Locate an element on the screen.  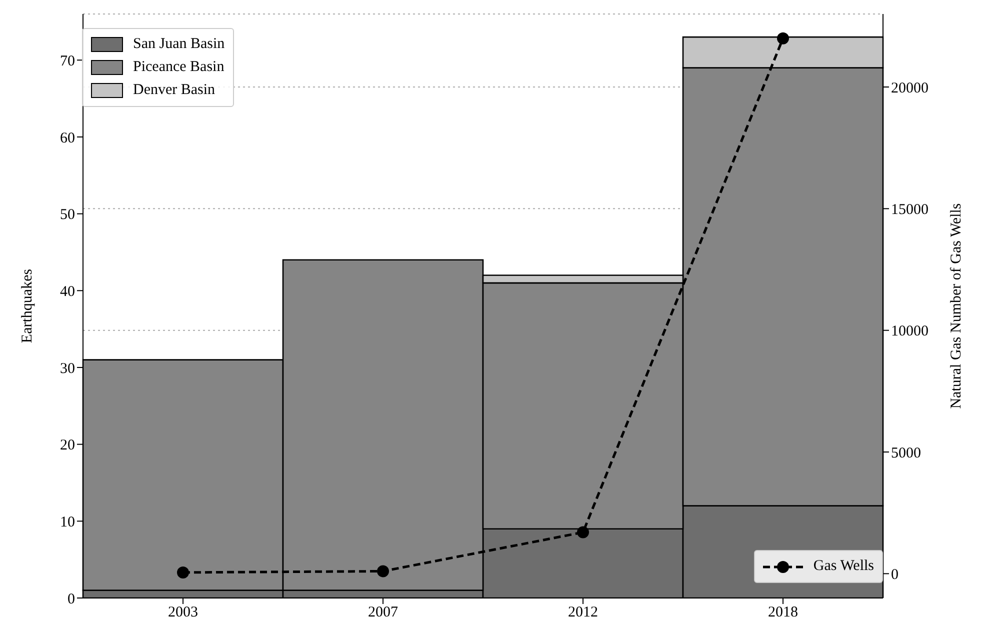
y-tick-label: 10 is located at coordinates (67, 522).